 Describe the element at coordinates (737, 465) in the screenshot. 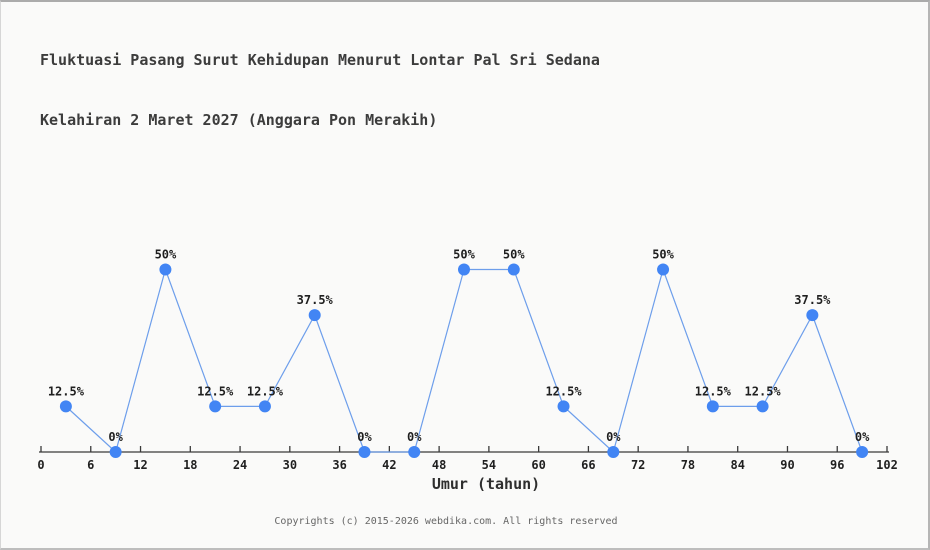

I see `x-tick-label: 84` at that location.